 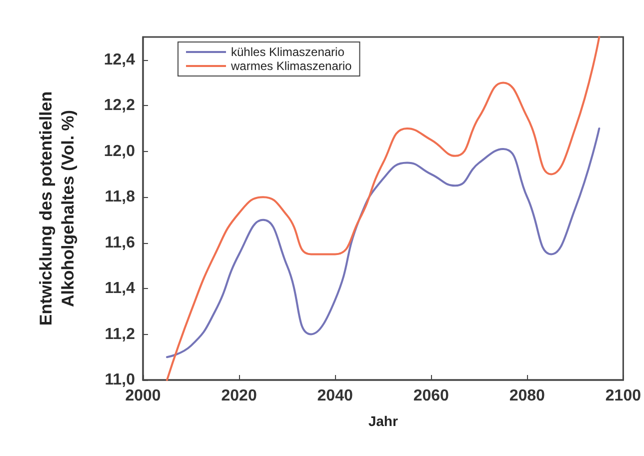 What do you see at coordinates (57, 208) in the screenshot?
I see `y-axis-title: Entwicklung des potentiellen Alkoholgehaltes (Vol. %)` at bounding box center [57, 208].